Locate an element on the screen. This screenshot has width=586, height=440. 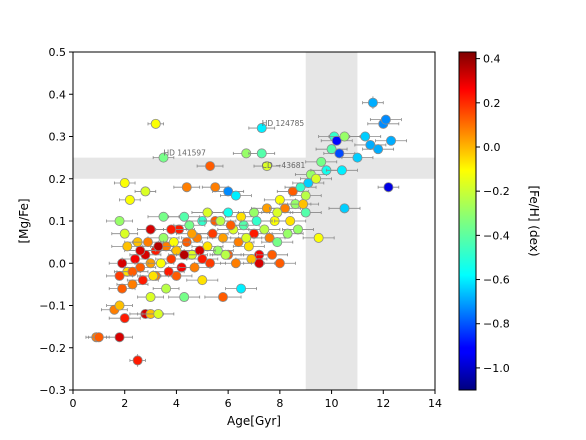
x-tick-label: 12 is located at coordinates (383, 403).